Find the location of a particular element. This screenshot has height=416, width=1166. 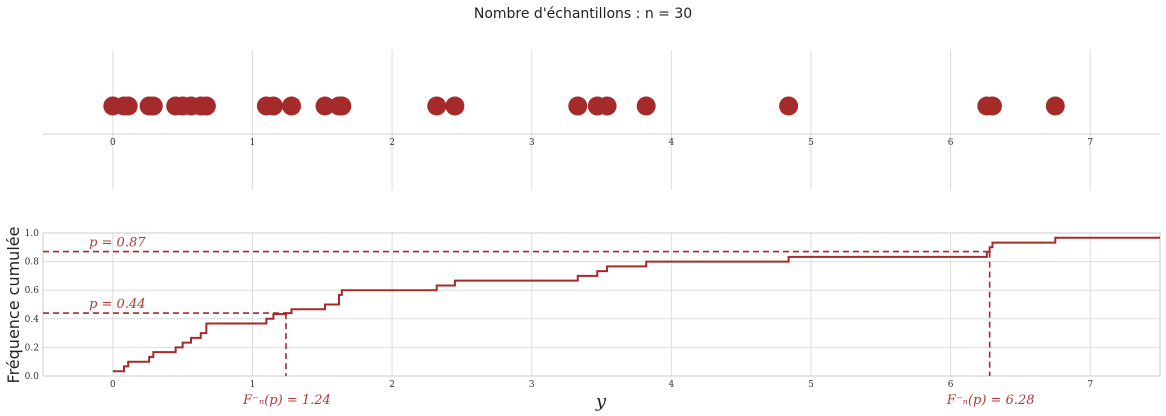

quantile-value-label: F⁻ₙ(p) = 6.28 is located at coordinates (990, 400).